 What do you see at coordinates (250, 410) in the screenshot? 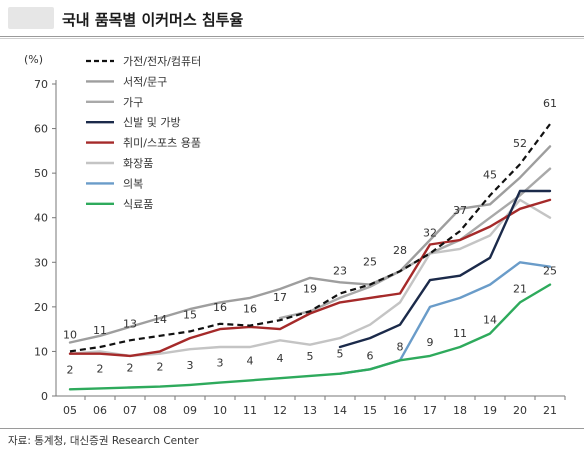
I see `x-tick-label: 11` at bounding box center [250, 410].